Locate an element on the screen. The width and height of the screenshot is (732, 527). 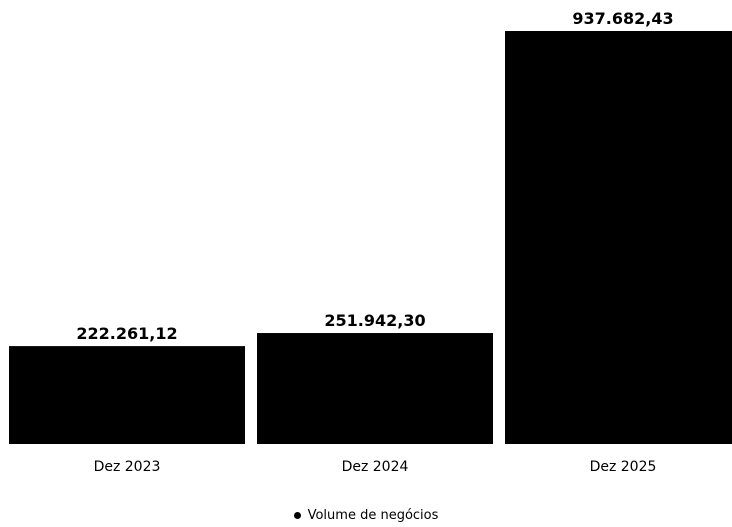
x-tick-label-2: Dez 2024 is located at coordinates (375, 467).